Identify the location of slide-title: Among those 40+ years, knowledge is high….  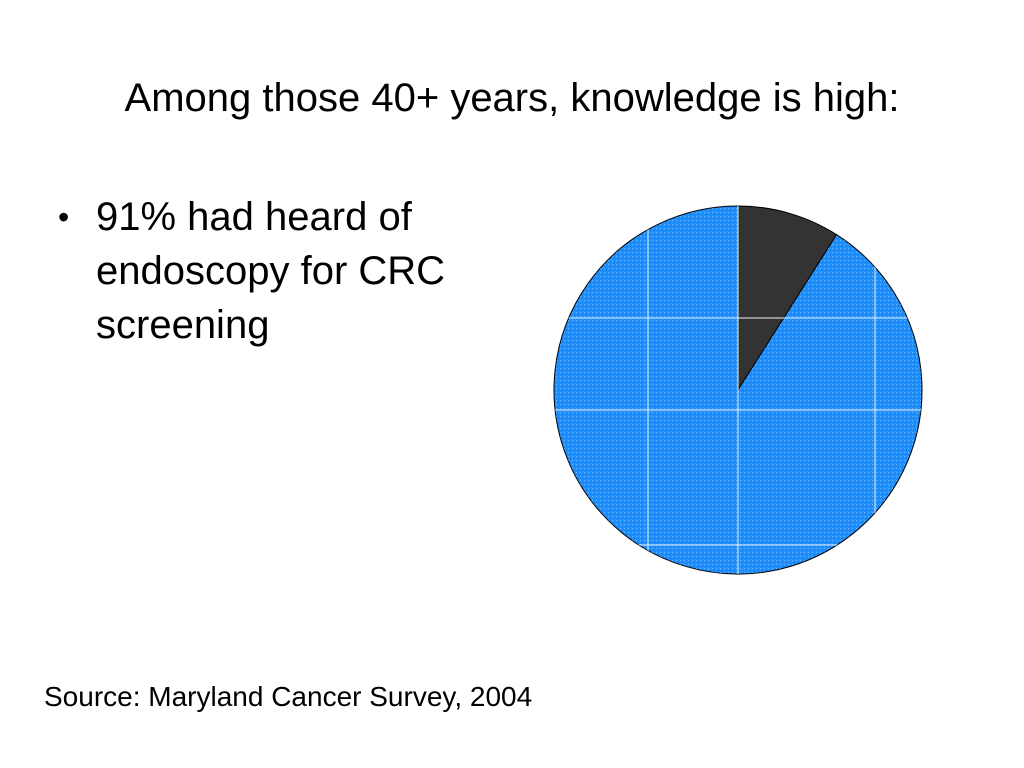
(512, 98).